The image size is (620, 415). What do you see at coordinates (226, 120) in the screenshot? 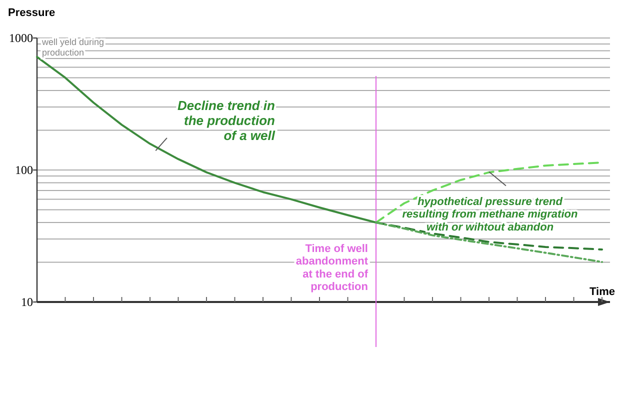
I see `annotation: Decline trend in the production of a well` at bounding box center [226, 120].